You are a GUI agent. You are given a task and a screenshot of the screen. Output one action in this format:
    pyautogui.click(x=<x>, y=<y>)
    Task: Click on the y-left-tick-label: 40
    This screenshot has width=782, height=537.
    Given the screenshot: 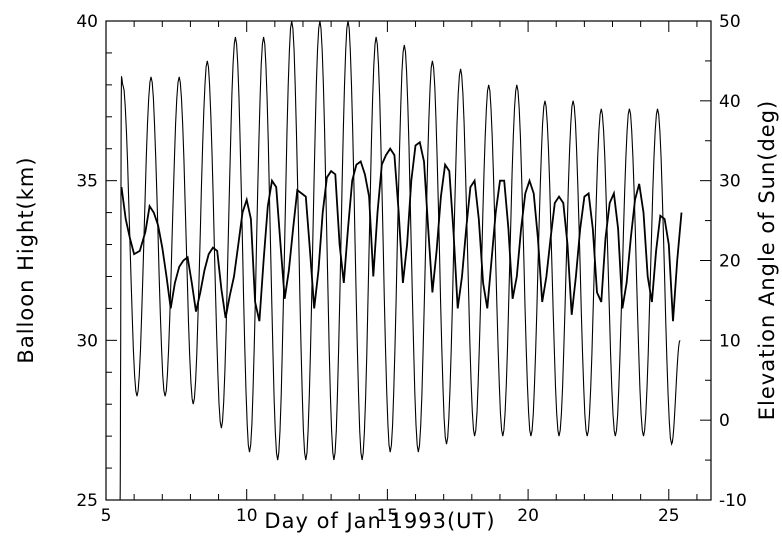 What is the action you would take?
    pyautogui.click(x=87, y=22)
    